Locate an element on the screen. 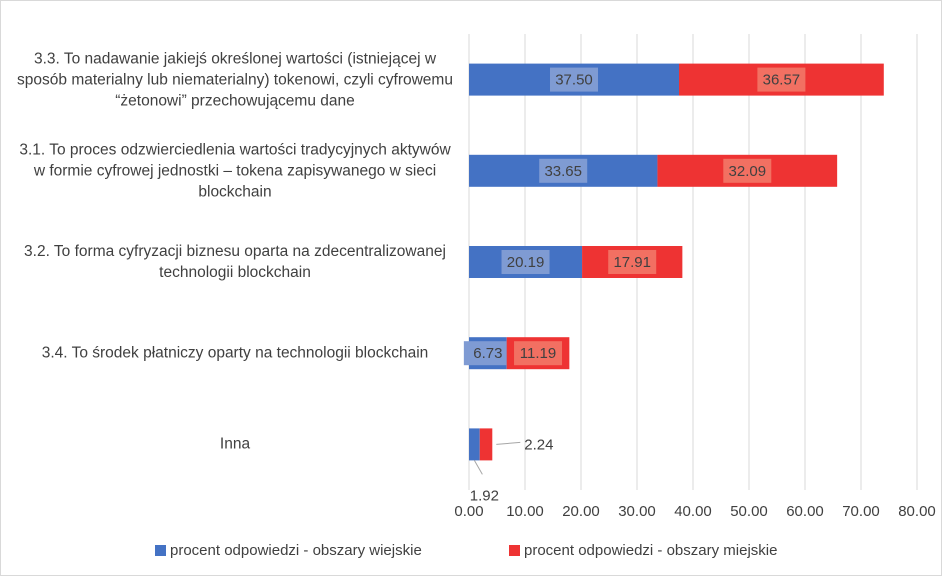 This screenshot has height=576, width=942. x-tick-label: 0.00 is located at coordinates (468, 511).